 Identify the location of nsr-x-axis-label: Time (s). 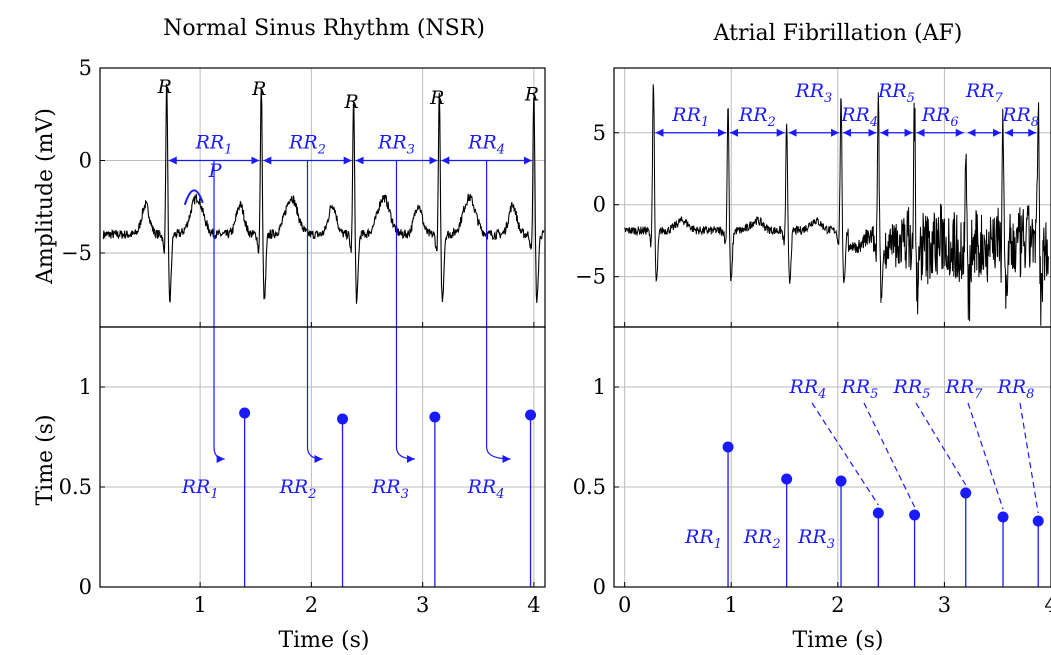
(323, 640).